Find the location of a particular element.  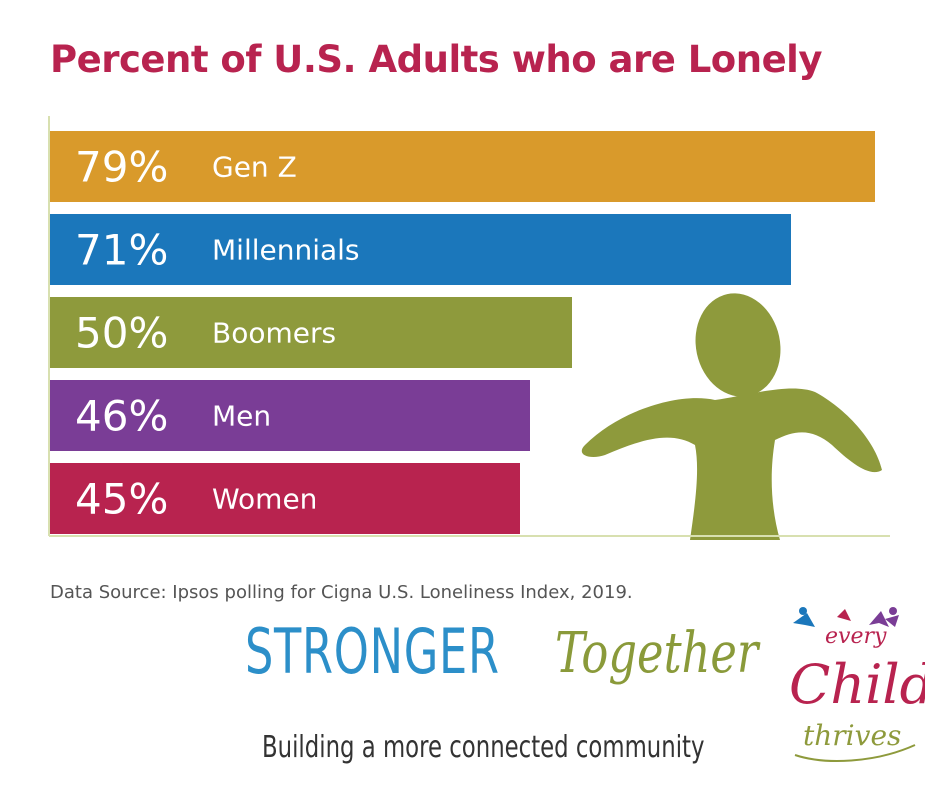

bar-men is located at coordinates (289, 415).